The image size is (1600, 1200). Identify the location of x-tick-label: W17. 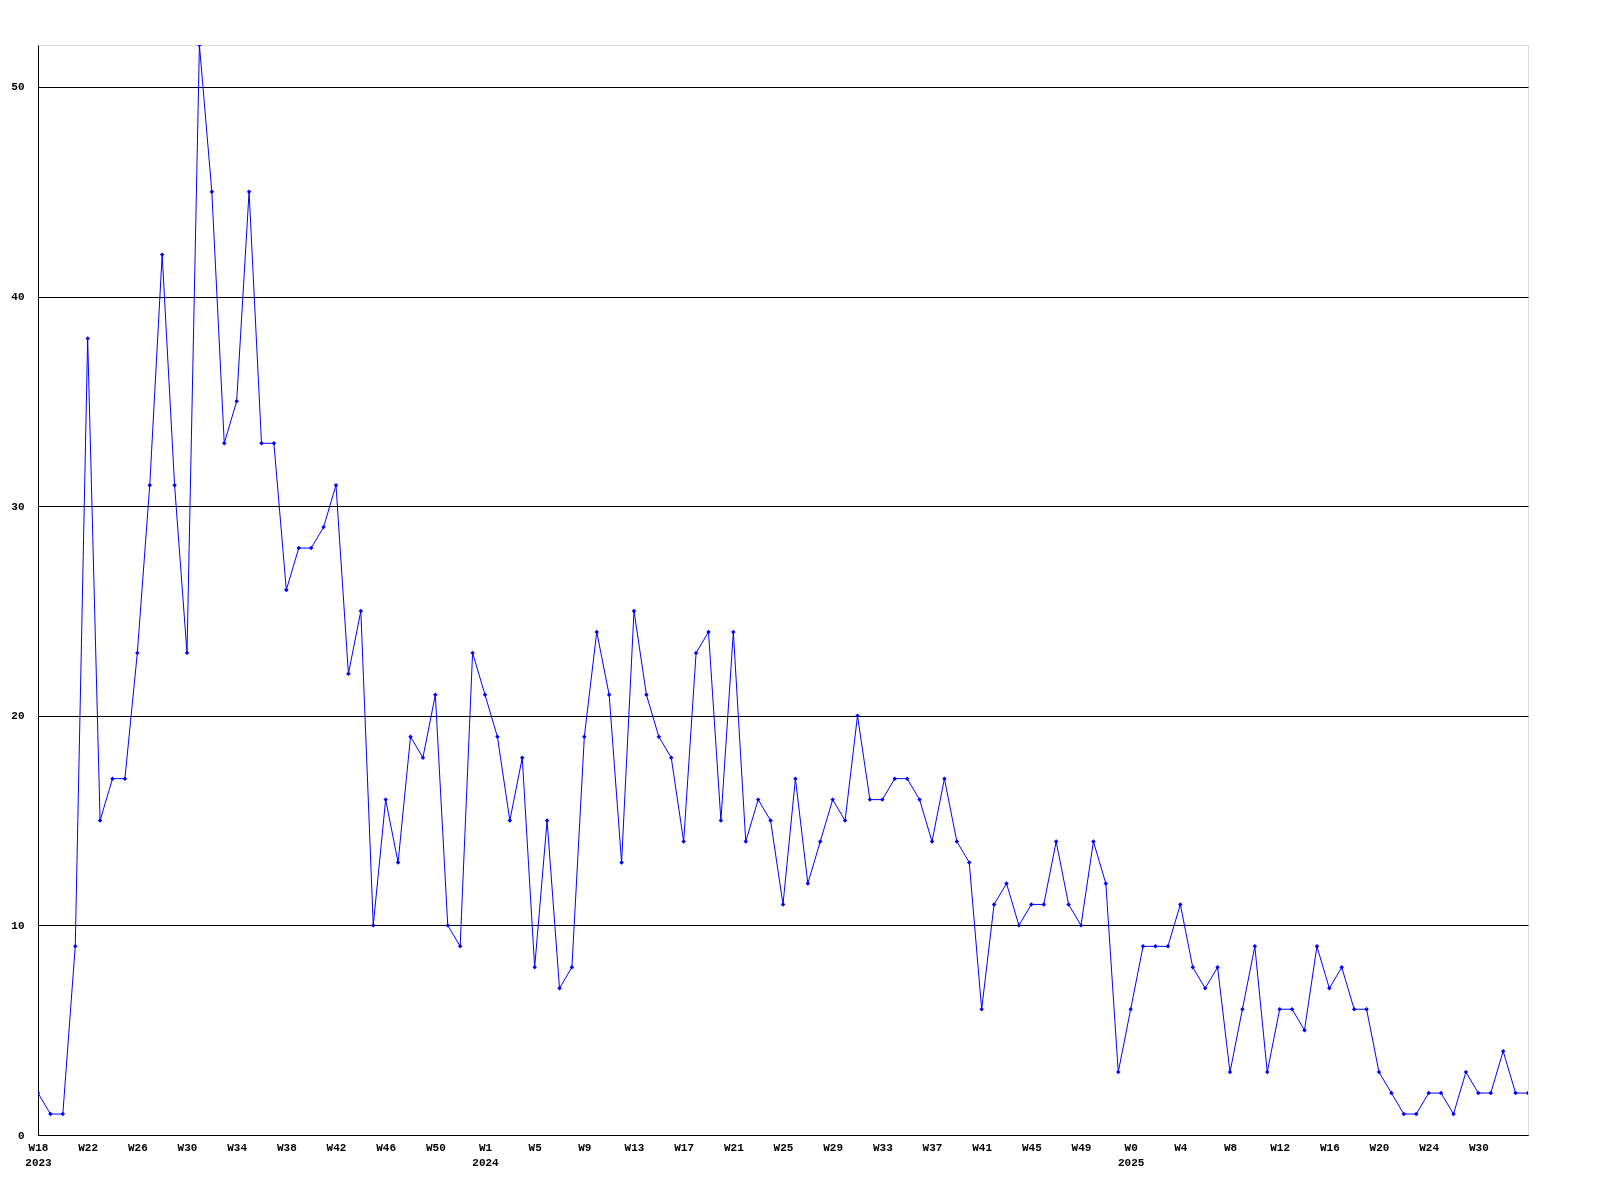
(684, 1147).